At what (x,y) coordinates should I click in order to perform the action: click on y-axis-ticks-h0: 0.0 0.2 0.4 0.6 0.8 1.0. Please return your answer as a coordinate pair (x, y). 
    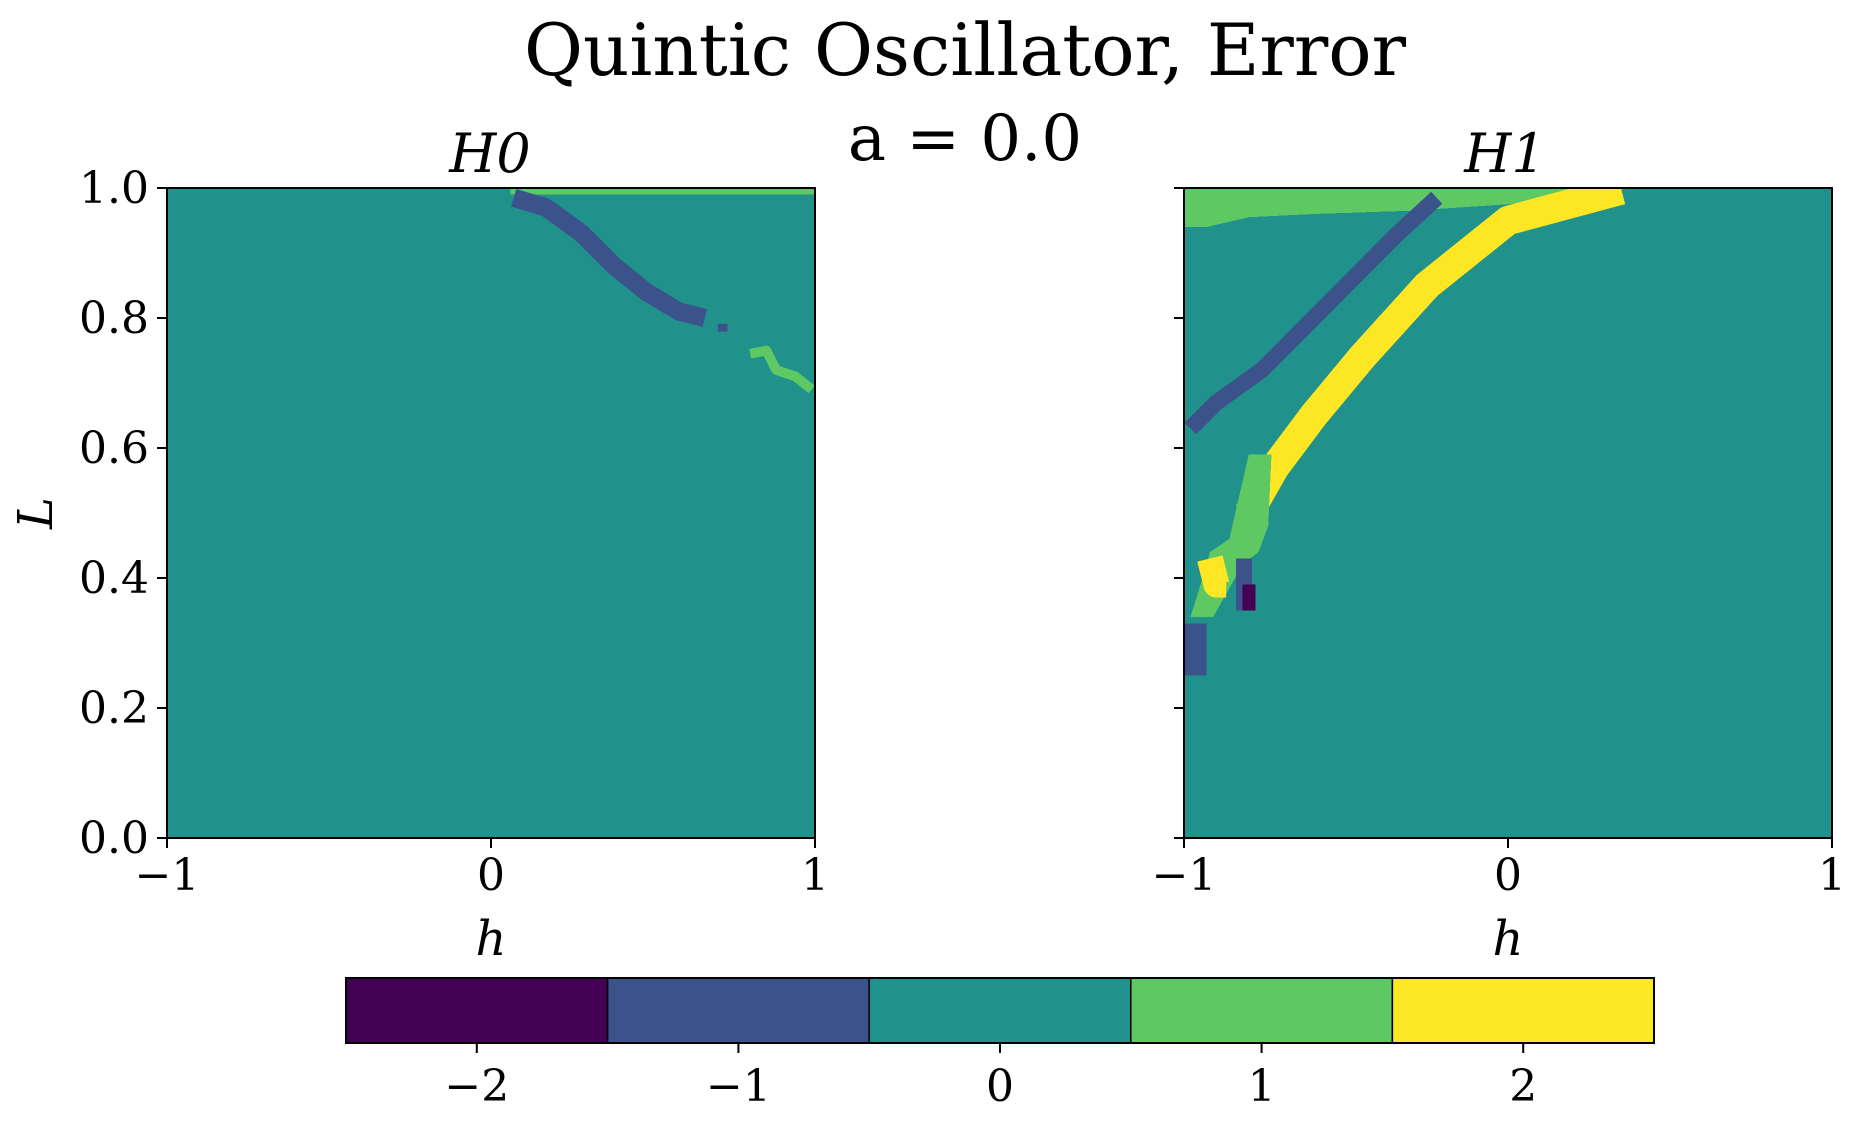
    Looking at the image, I should click on (123, 513).